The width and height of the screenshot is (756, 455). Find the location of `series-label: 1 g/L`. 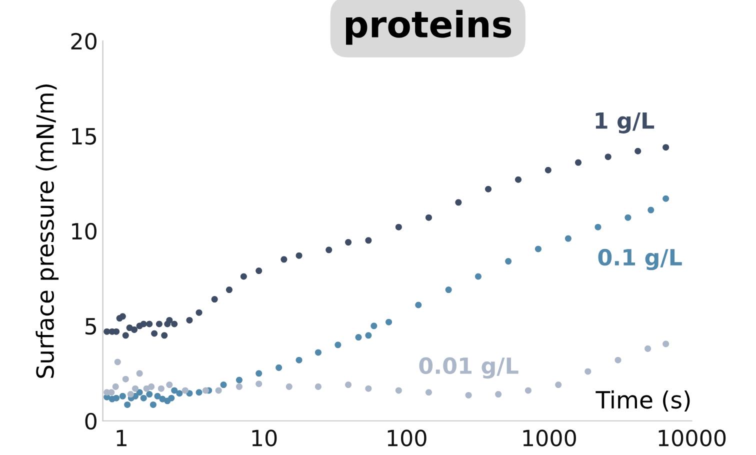

series-label: 1 g/L is located at coordinates (625, 123).